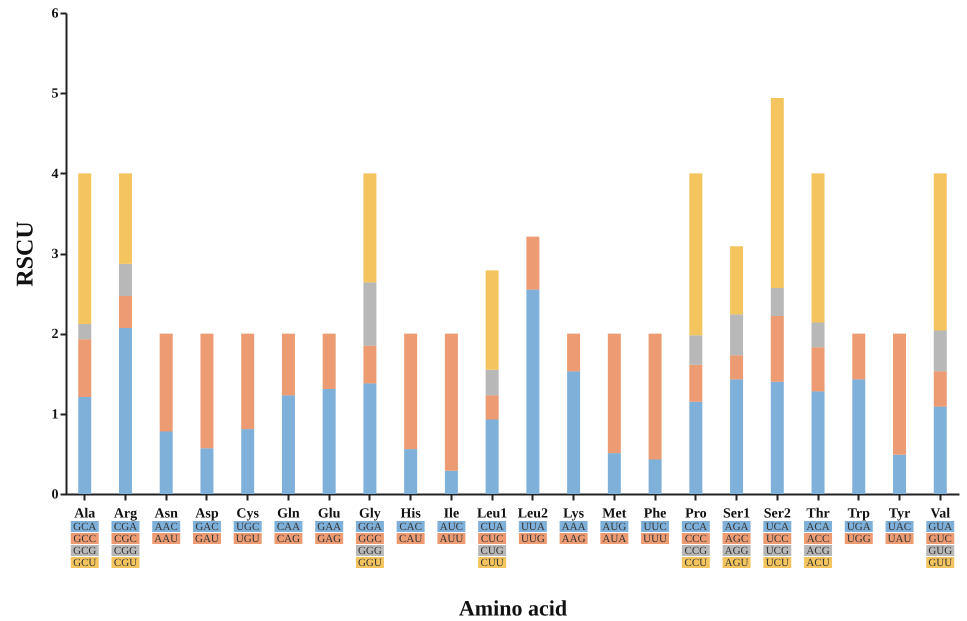 Image resolution: width=967 pixels, height=621 pixels. What do you see at coordinates (777, 527) in the screenshot?
I see `data-label: UCA` at bounding box center [777, 527].